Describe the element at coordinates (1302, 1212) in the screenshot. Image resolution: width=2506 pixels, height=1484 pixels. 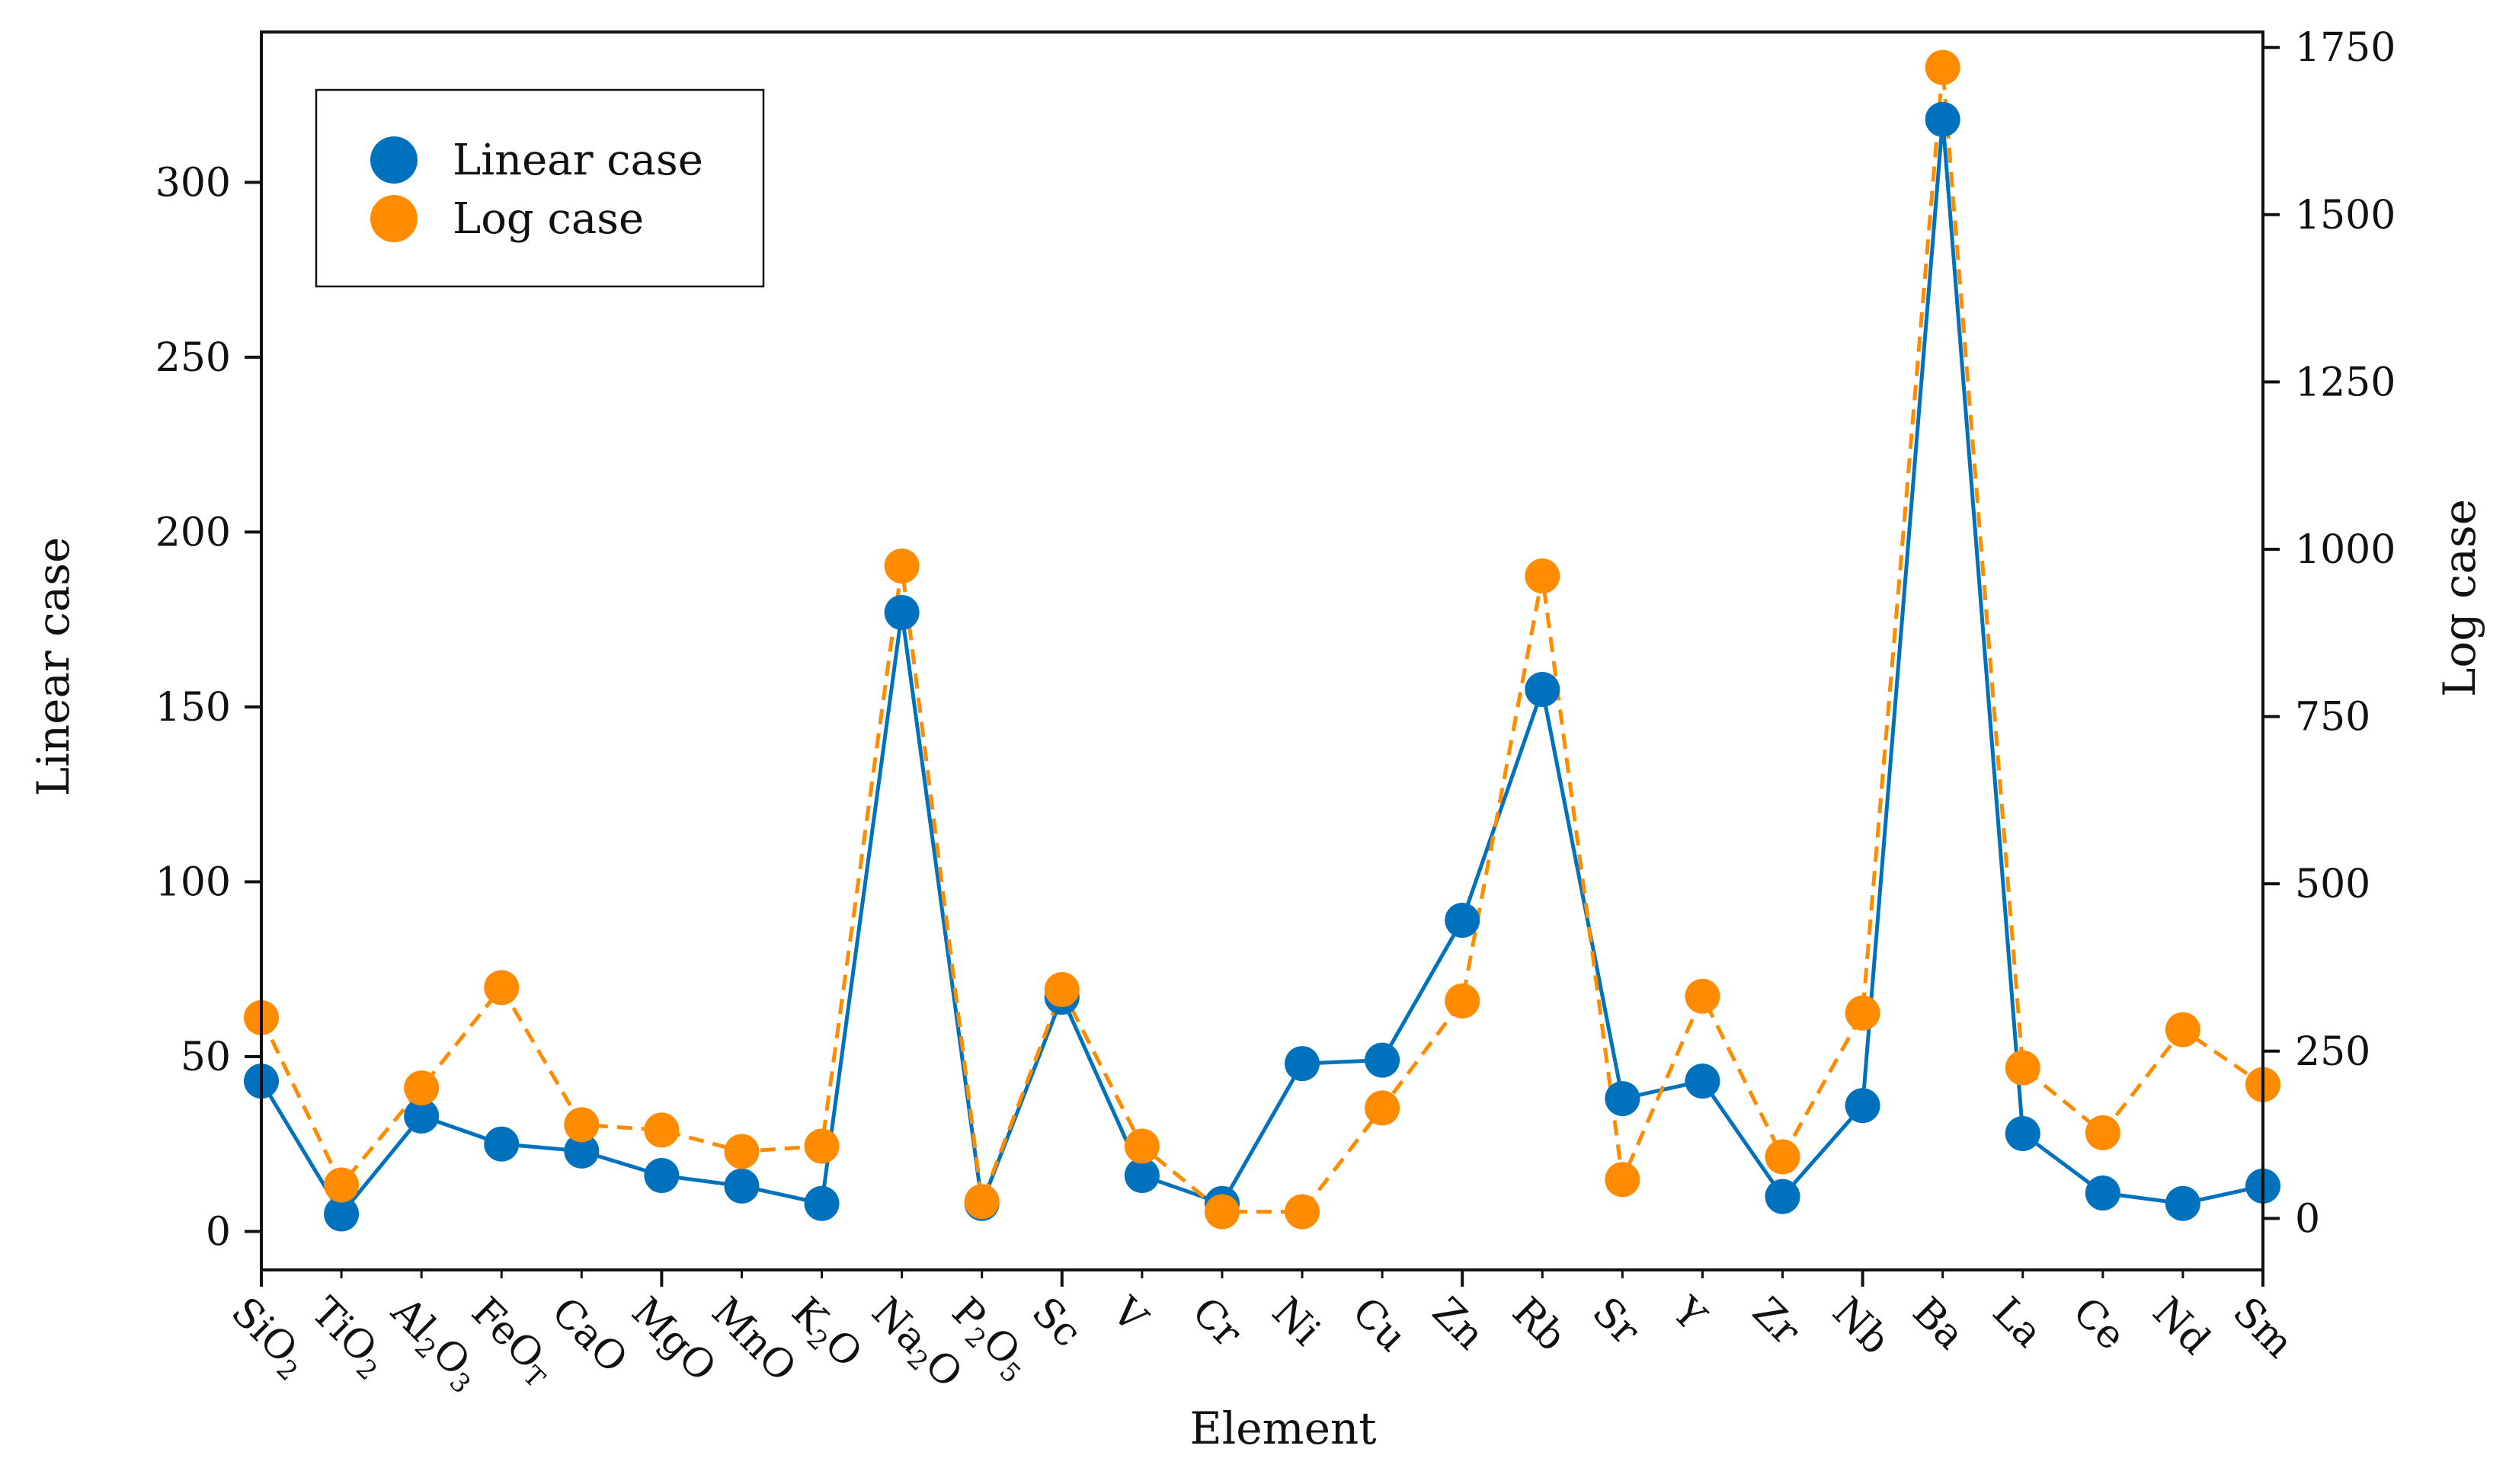
I see `point-log-case-ni` at that location.